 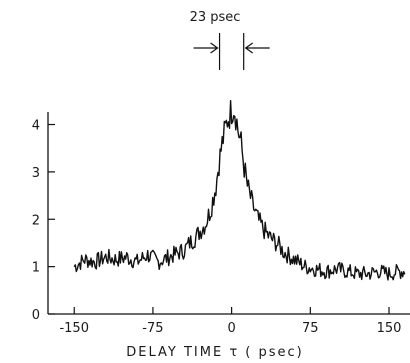 I want to click on annotation-label: 23 psec, so click(x=215, y=17).